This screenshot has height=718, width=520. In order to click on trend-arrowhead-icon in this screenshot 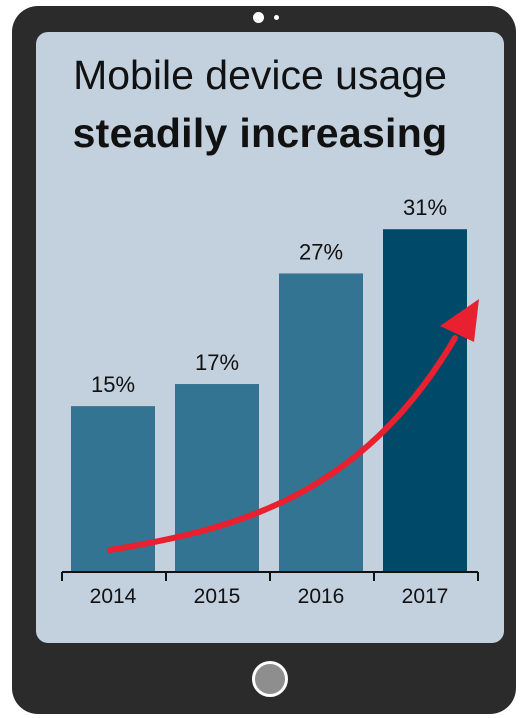, I will do `click(459, 320)`.